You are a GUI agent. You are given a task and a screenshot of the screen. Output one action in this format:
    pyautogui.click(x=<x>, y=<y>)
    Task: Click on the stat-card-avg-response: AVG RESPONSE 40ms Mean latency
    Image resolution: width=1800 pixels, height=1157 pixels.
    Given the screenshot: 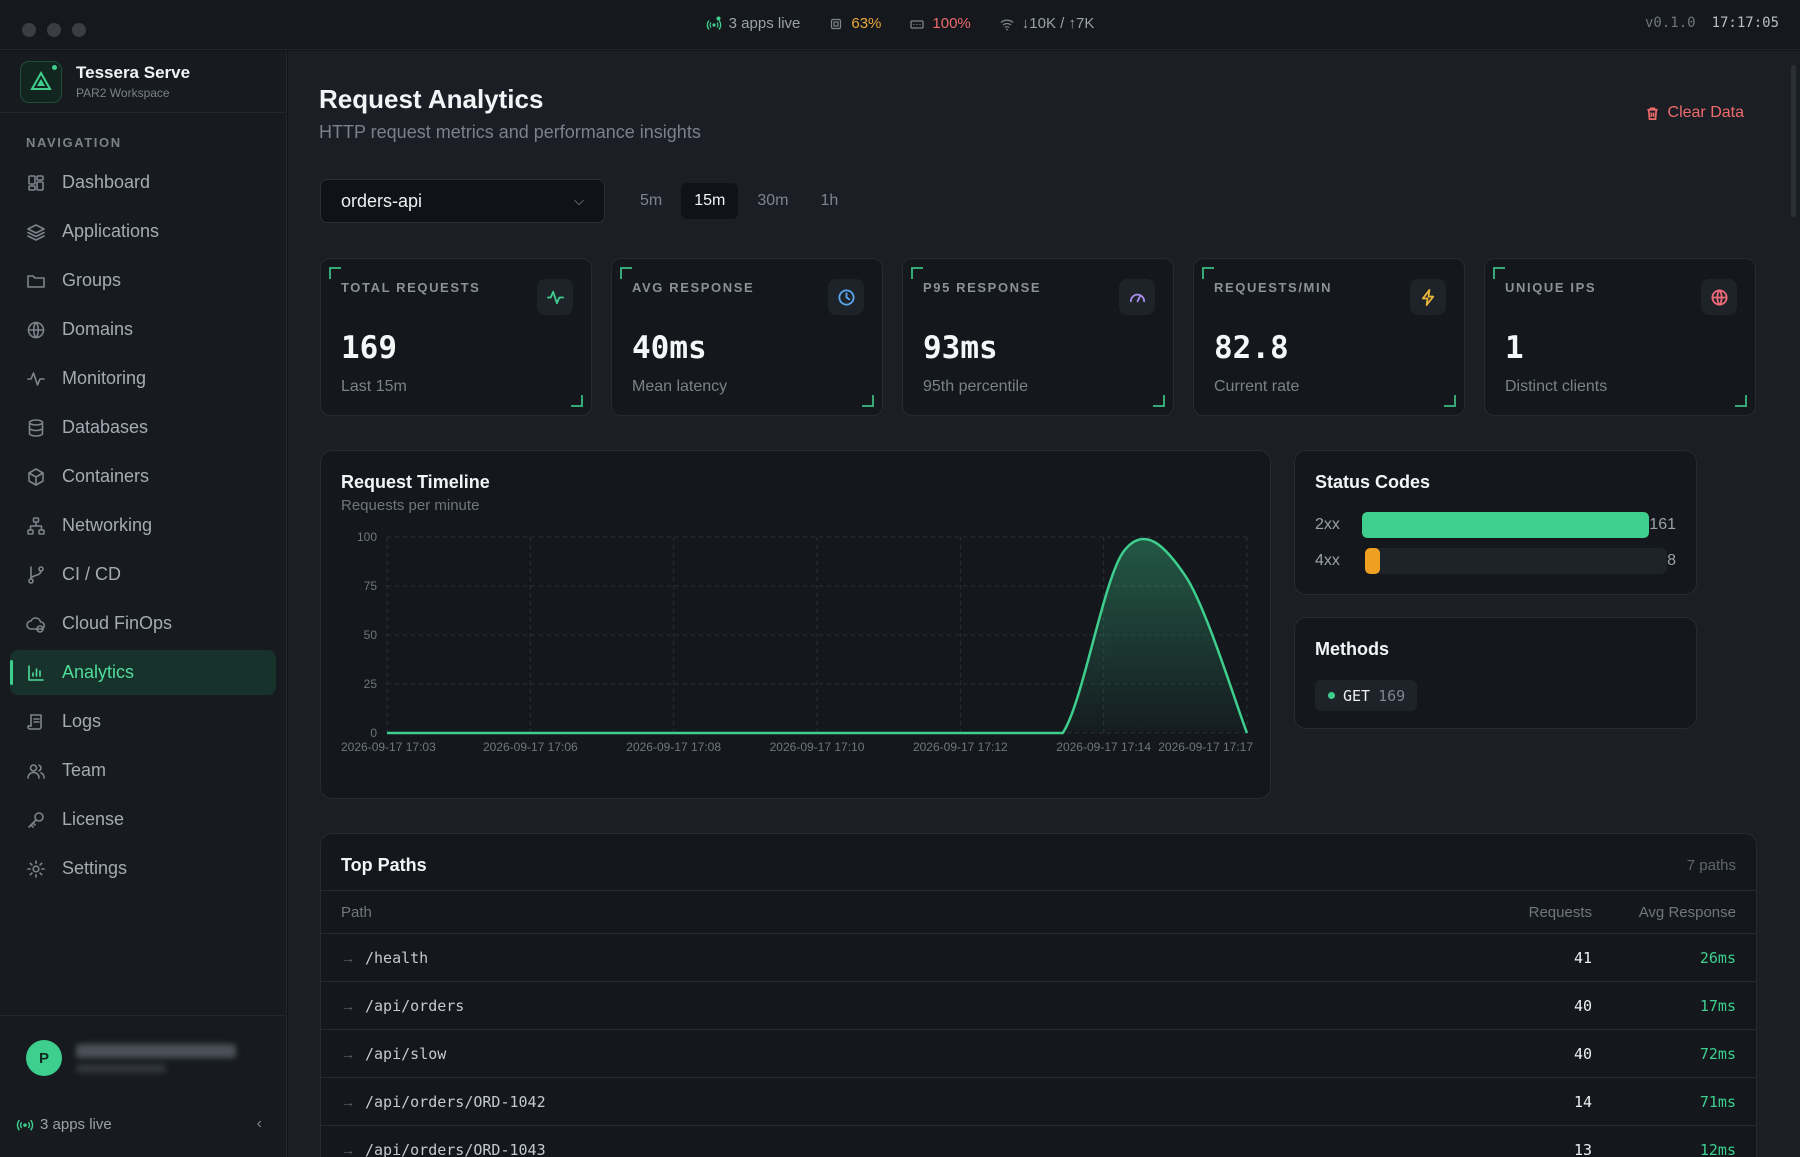 What is the action you would take?
    pyautogui.click(x=747, y=337)
    